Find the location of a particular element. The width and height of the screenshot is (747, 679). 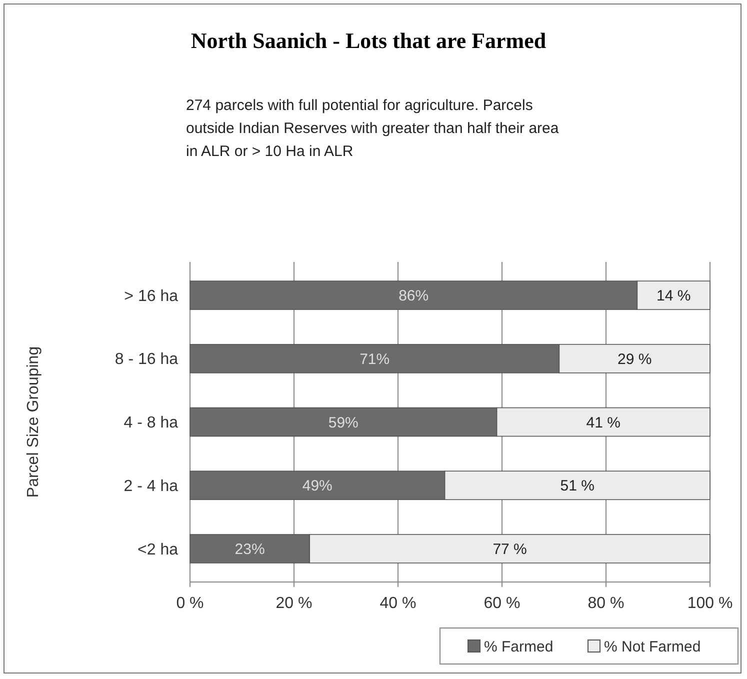

data-label: 59% is located at coordinates (343, 423).